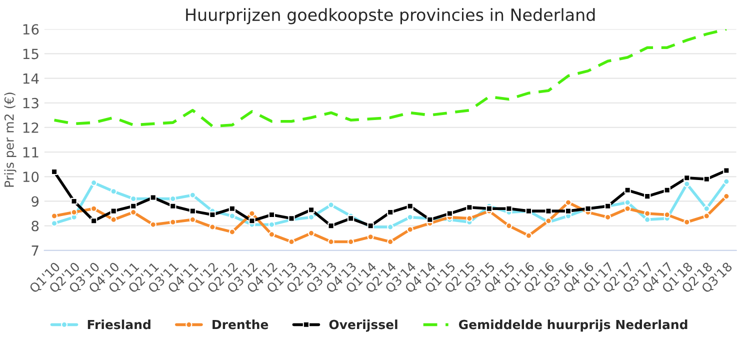 The width and height of the screenshot is (740, 343). What do you see at coordinates (390, 16) in the screenshot?
I see `chart-title: Huurprijzen goedkoopste provincies in Nederland` at bounding box center [390, 16].